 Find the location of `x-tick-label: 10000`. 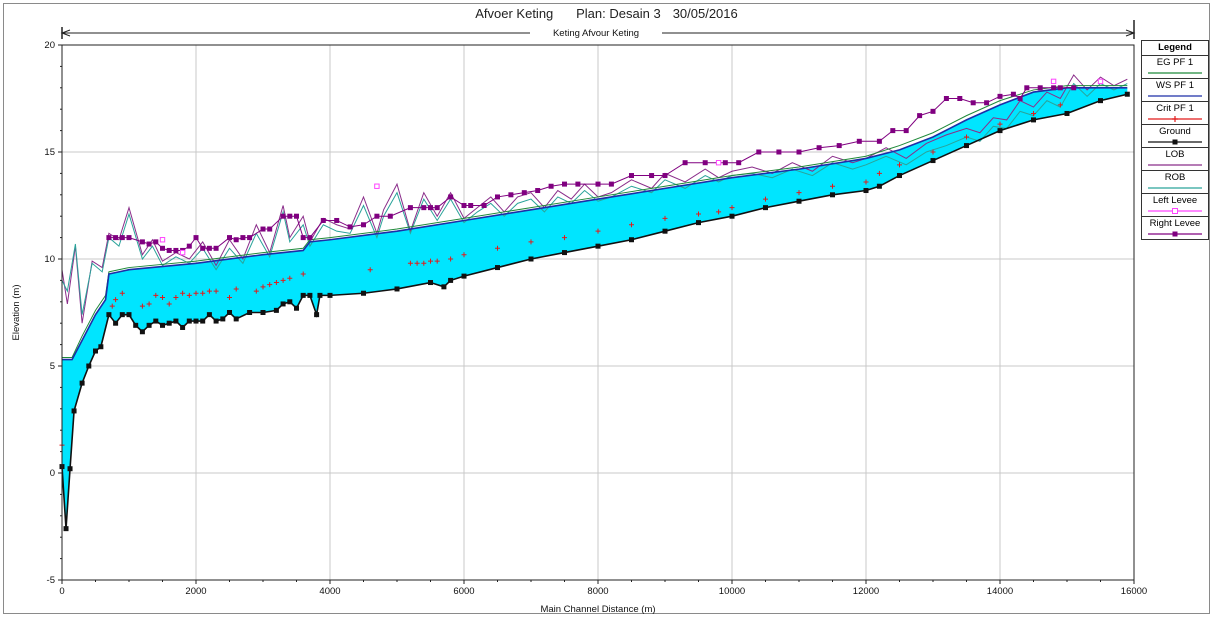

x-tick-label: 10000 is located at coordinates (732, 591).